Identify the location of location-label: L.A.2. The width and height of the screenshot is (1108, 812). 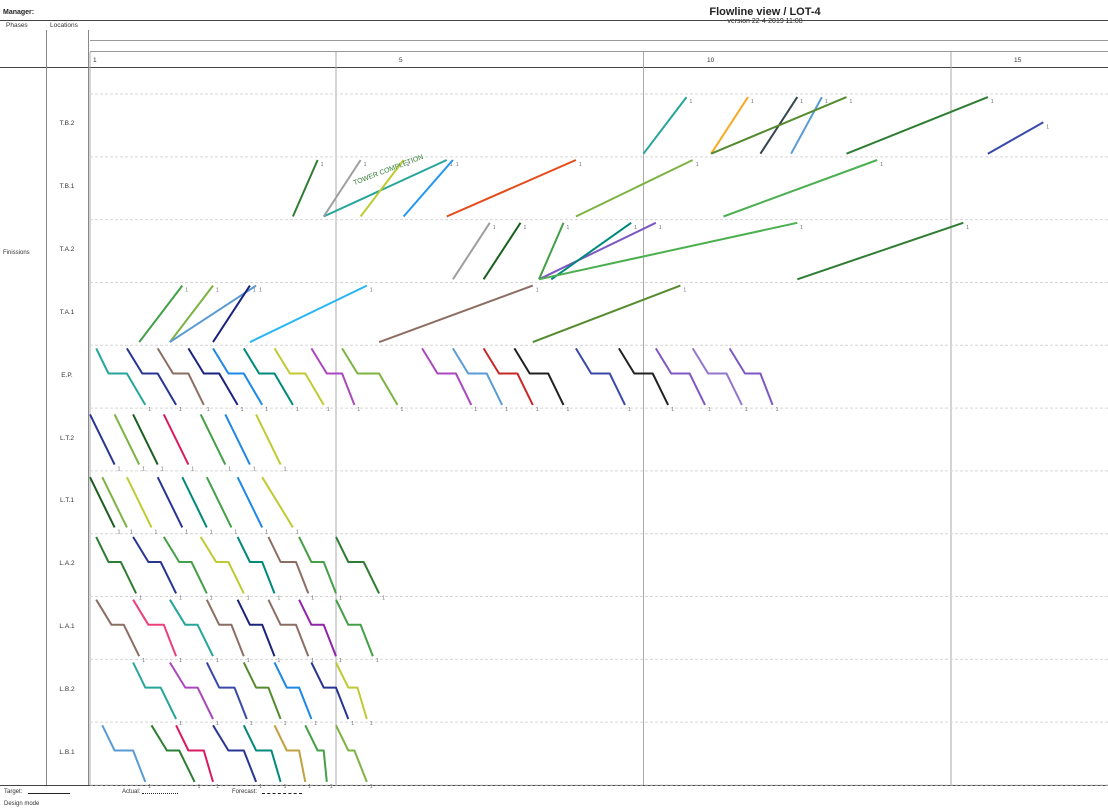
(67, 564).